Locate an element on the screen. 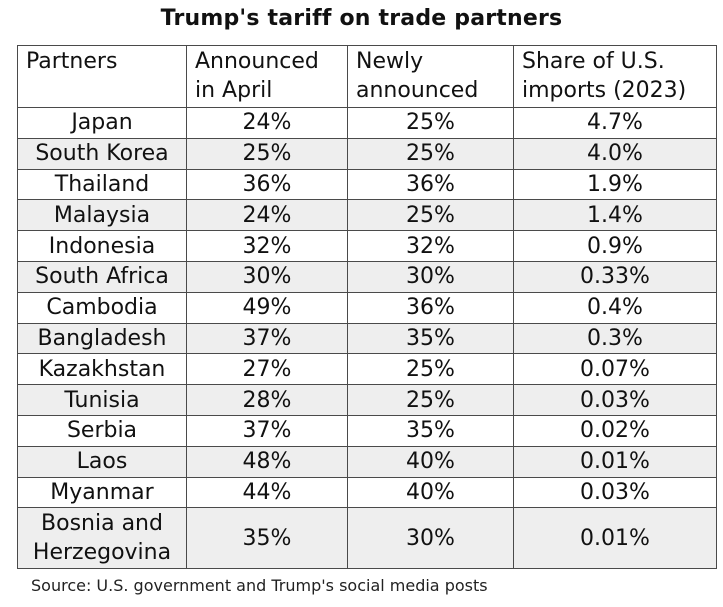  cell-announced-april: 25% is located at coordinates (267, 153).